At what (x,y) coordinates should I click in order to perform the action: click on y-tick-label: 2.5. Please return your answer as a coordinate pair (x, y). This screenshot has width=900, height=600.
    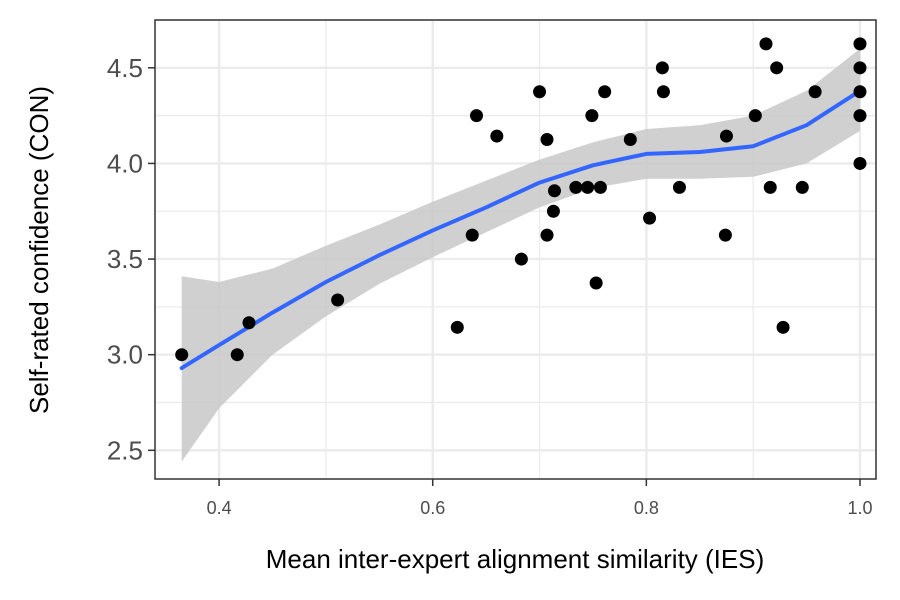
    Looking at the image, I should click on (125, 450).